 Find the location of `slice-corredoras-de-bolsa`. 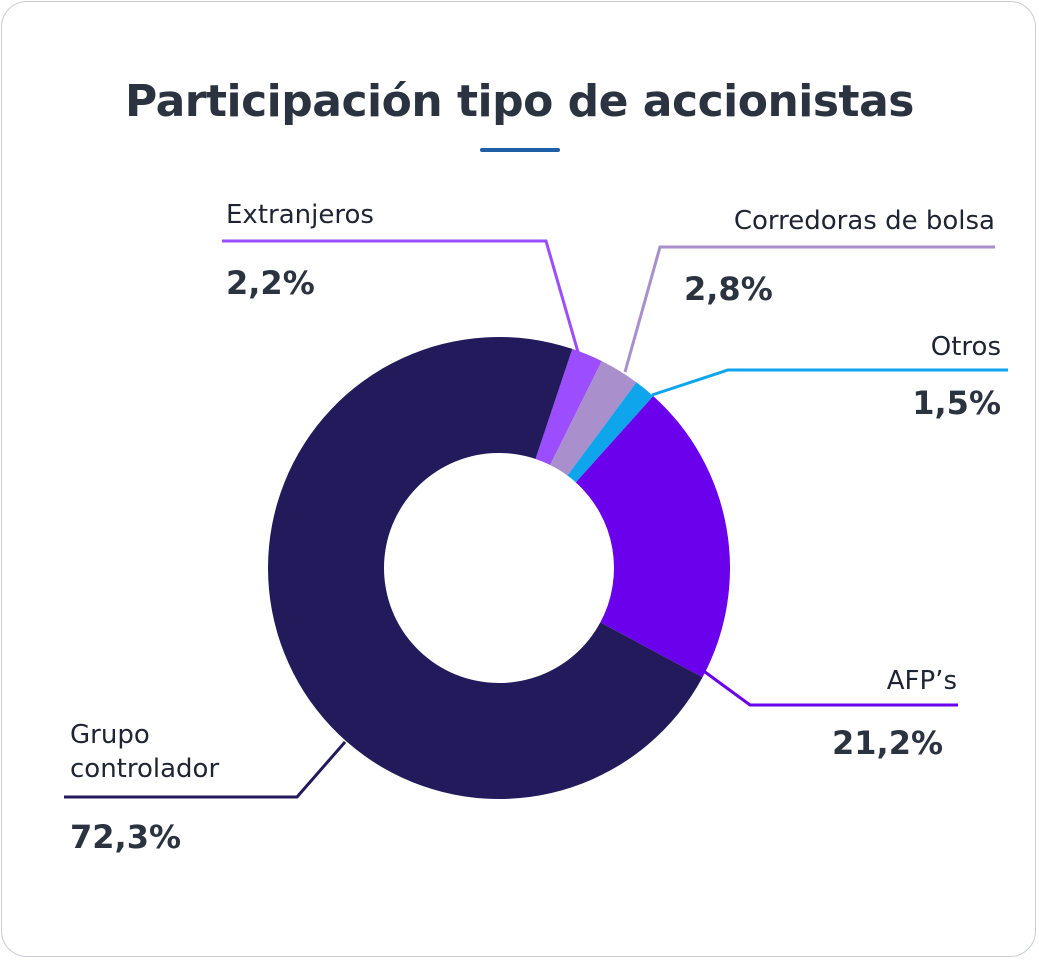

slice-corredoras-de-bolsa is located at coordinates (593, 418).